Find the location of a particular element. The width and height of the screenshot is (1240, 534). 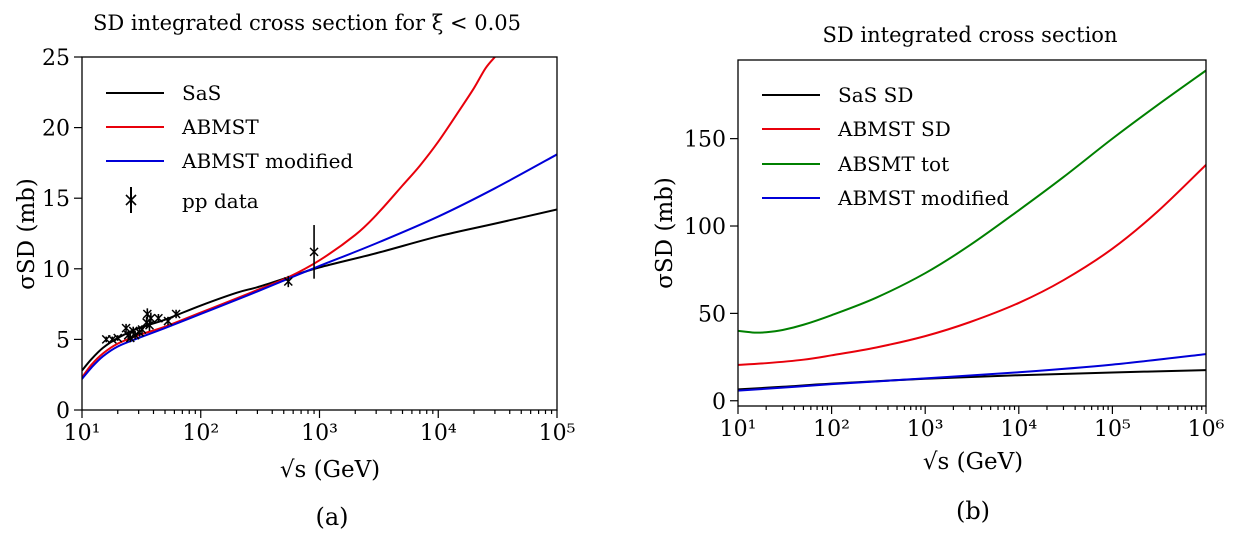

y-tick-label: 50 is located at coordinates (712, 314).